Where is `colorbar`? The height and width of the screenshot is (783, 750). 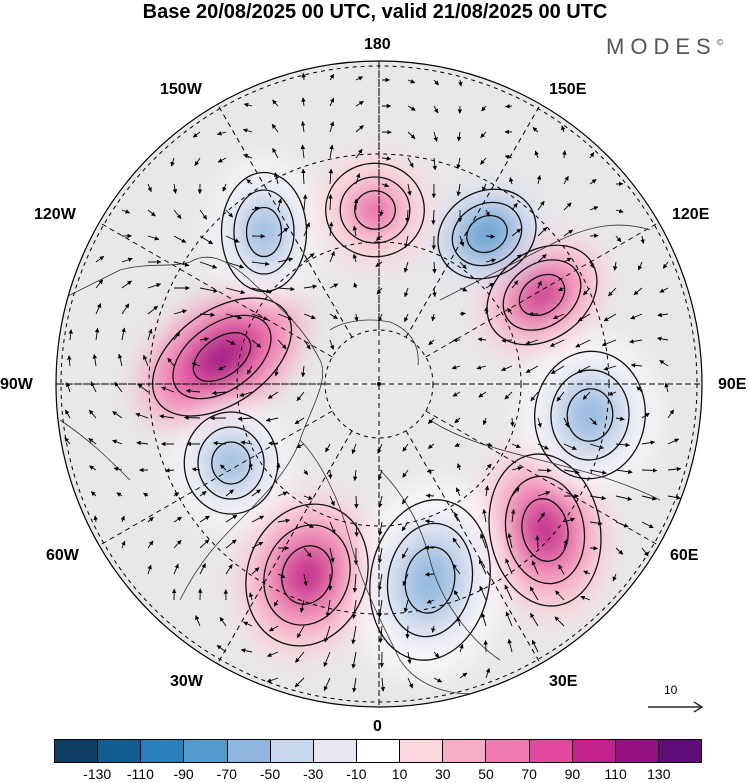 colorbar is located at coordinates (378, 751).